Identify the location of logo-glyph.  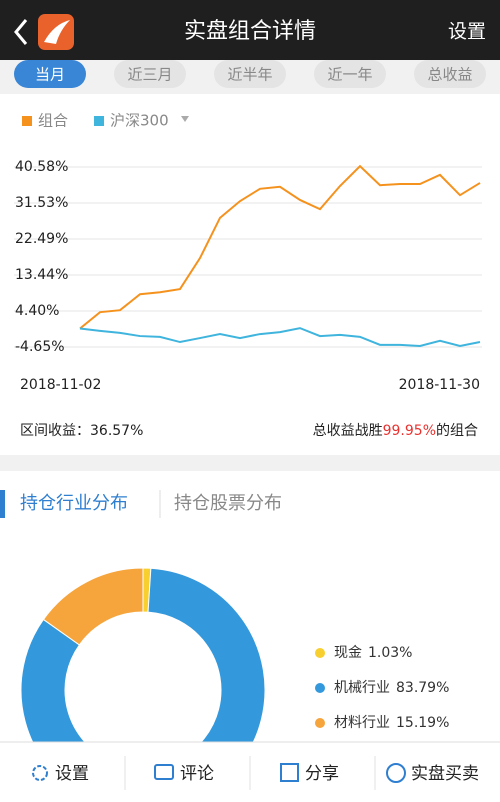
(57, 32).